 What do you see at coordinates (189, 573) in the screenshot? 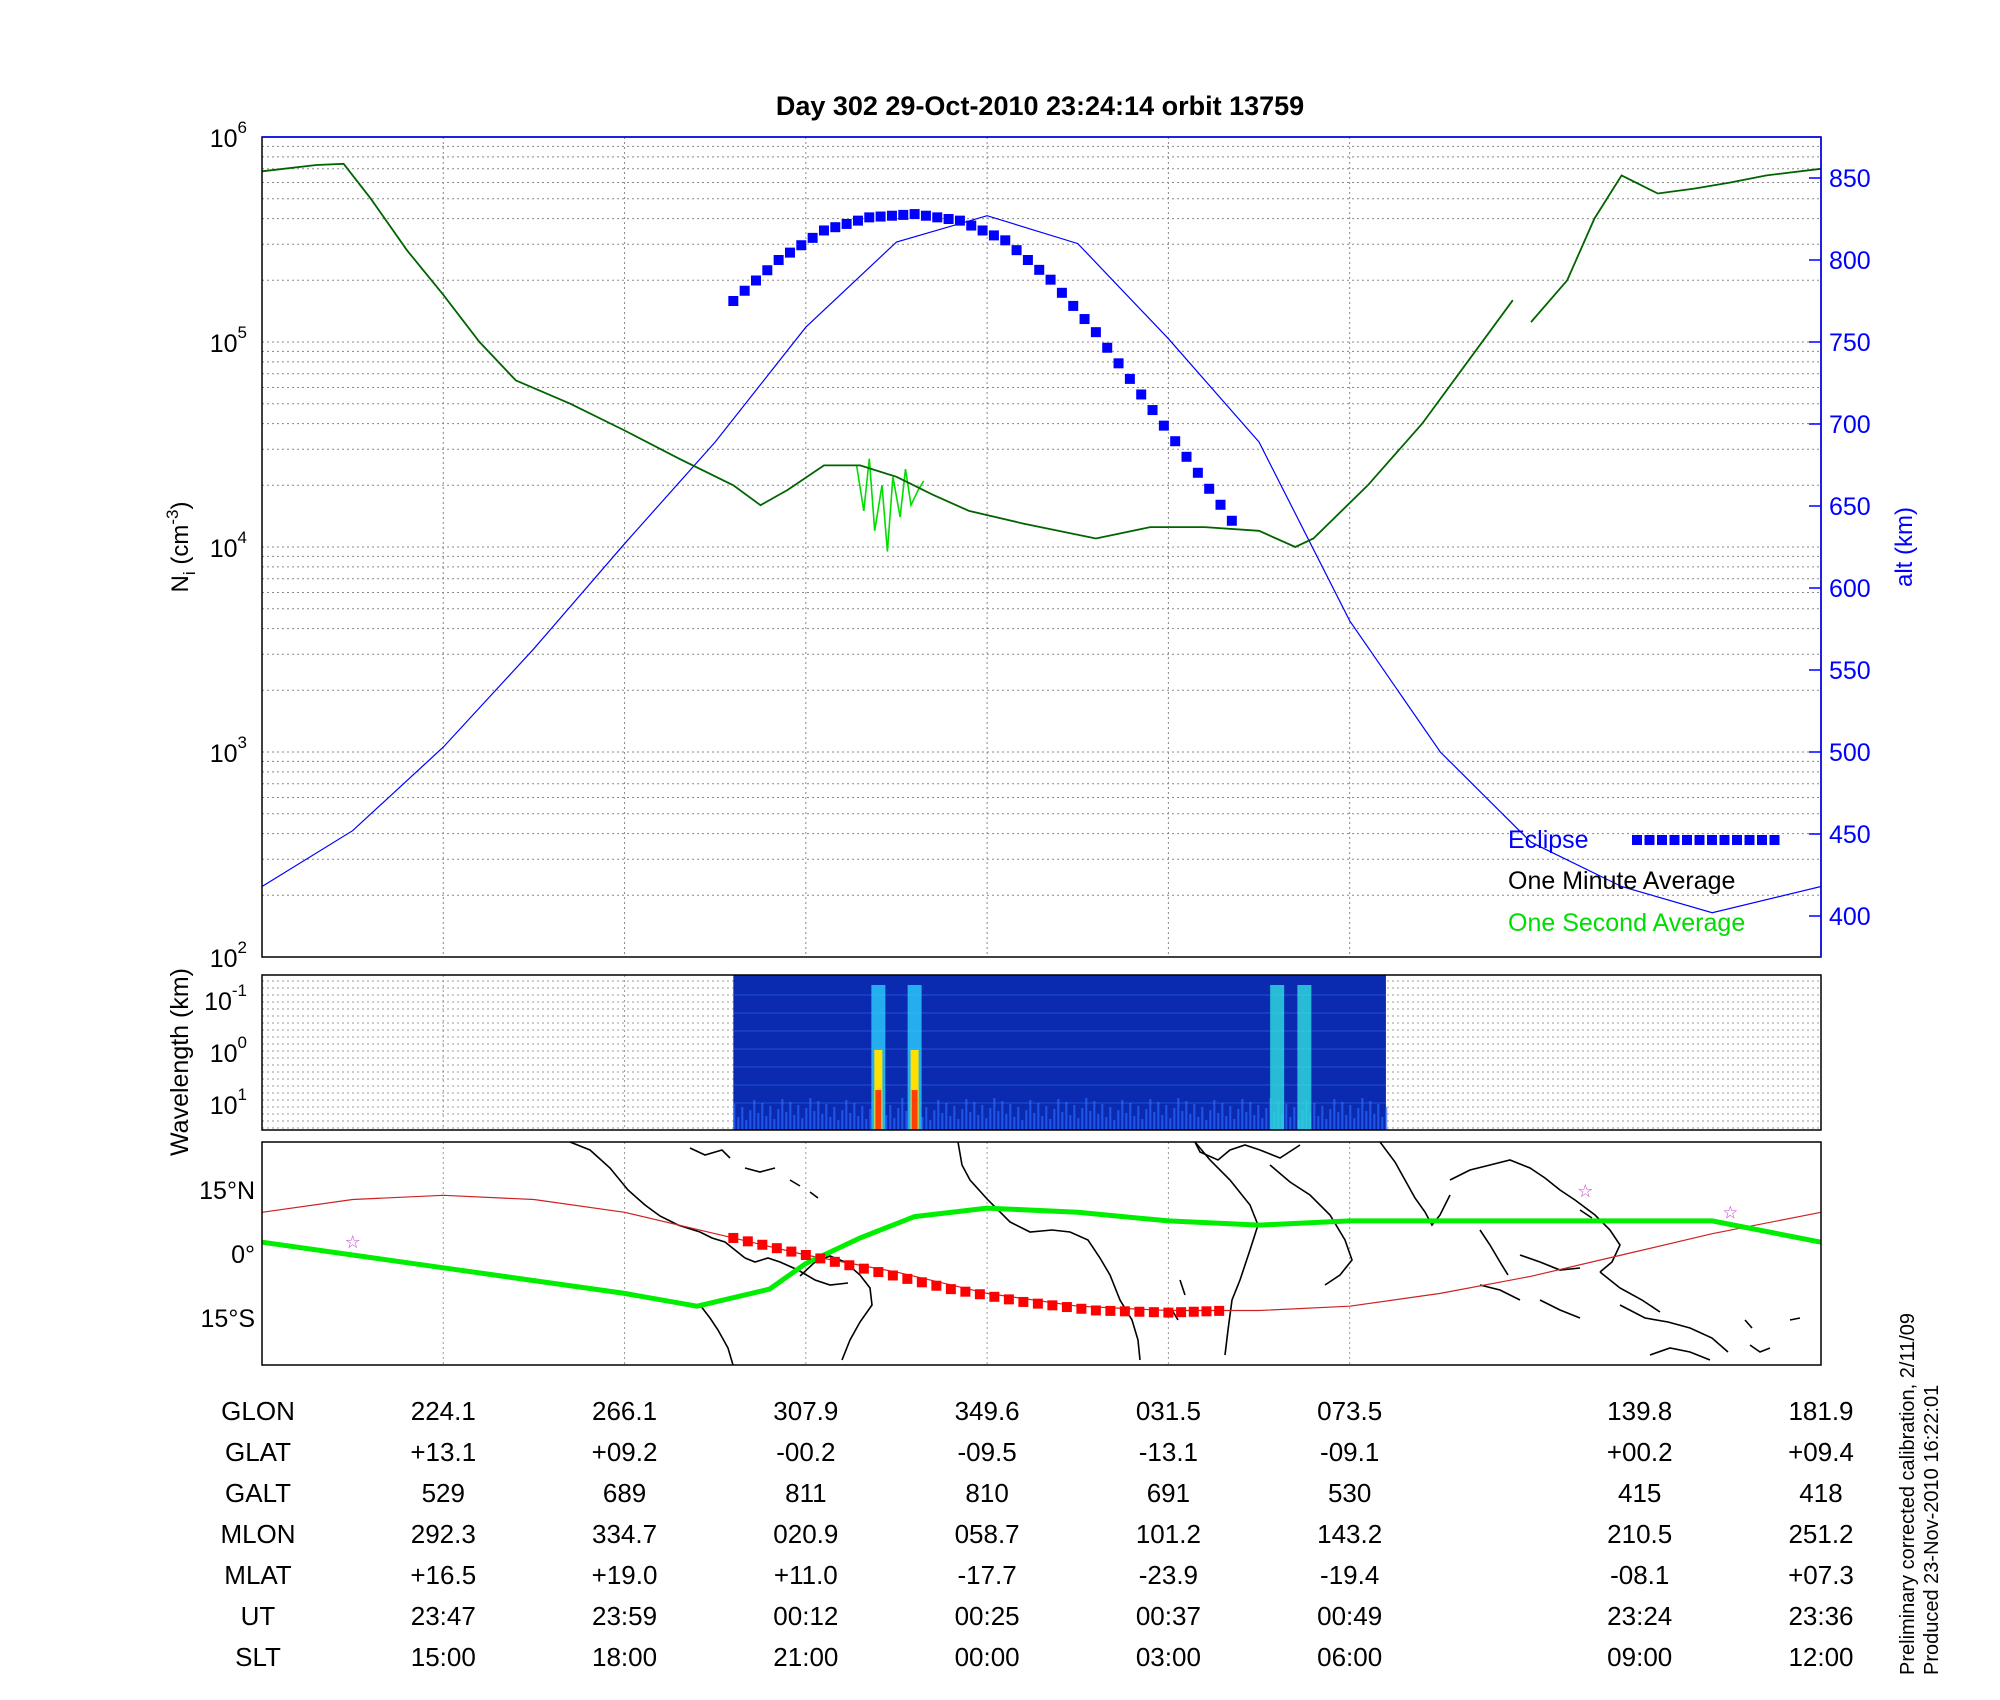
I see `density-y-label-sub: i` at bounding box center [189, 573].